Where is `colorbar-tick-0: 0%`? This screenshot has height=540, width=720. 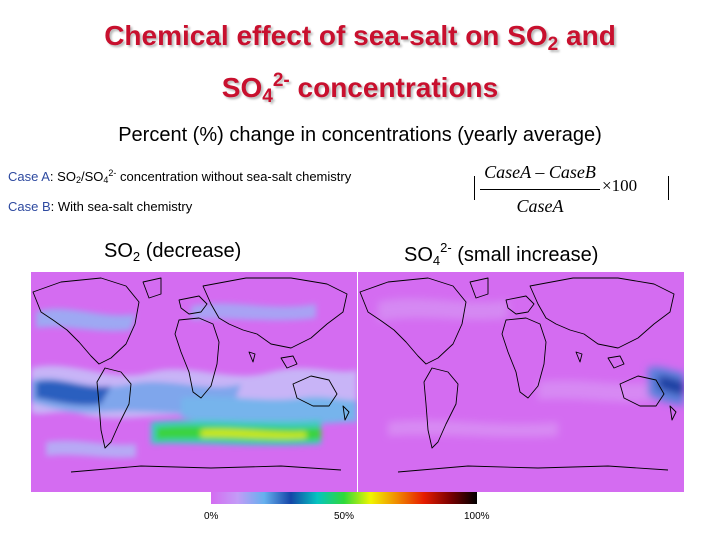
colorbar-tick-0: 0% is located at coordinates (211, 516).